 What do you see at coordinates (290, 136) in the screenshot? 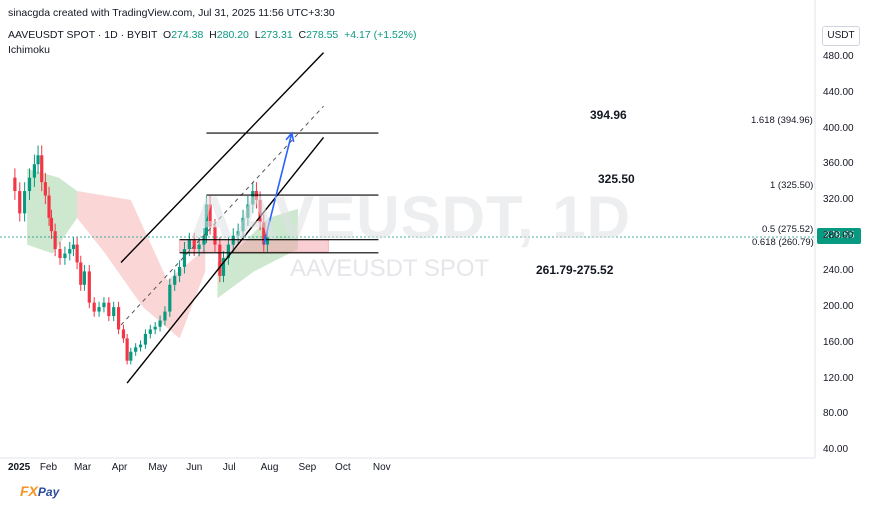
I see `projection-arrowhead` at bounding box center [290, 136].